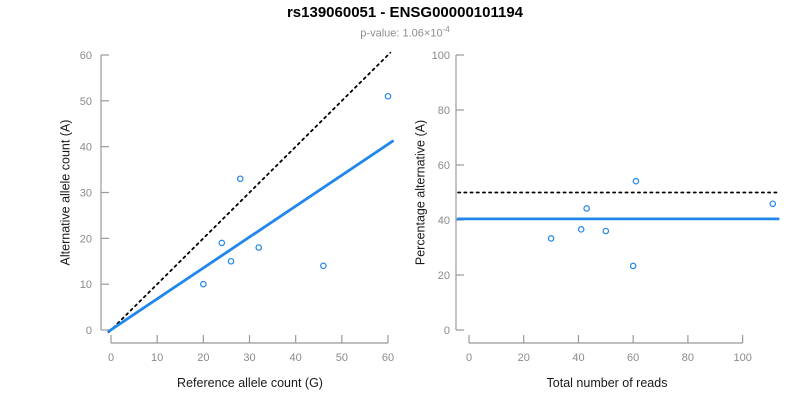  What do you see at coordinates (342, 358) in the screenshot?
I see `x-tick-label: 50` at bounding box center [342, 358].